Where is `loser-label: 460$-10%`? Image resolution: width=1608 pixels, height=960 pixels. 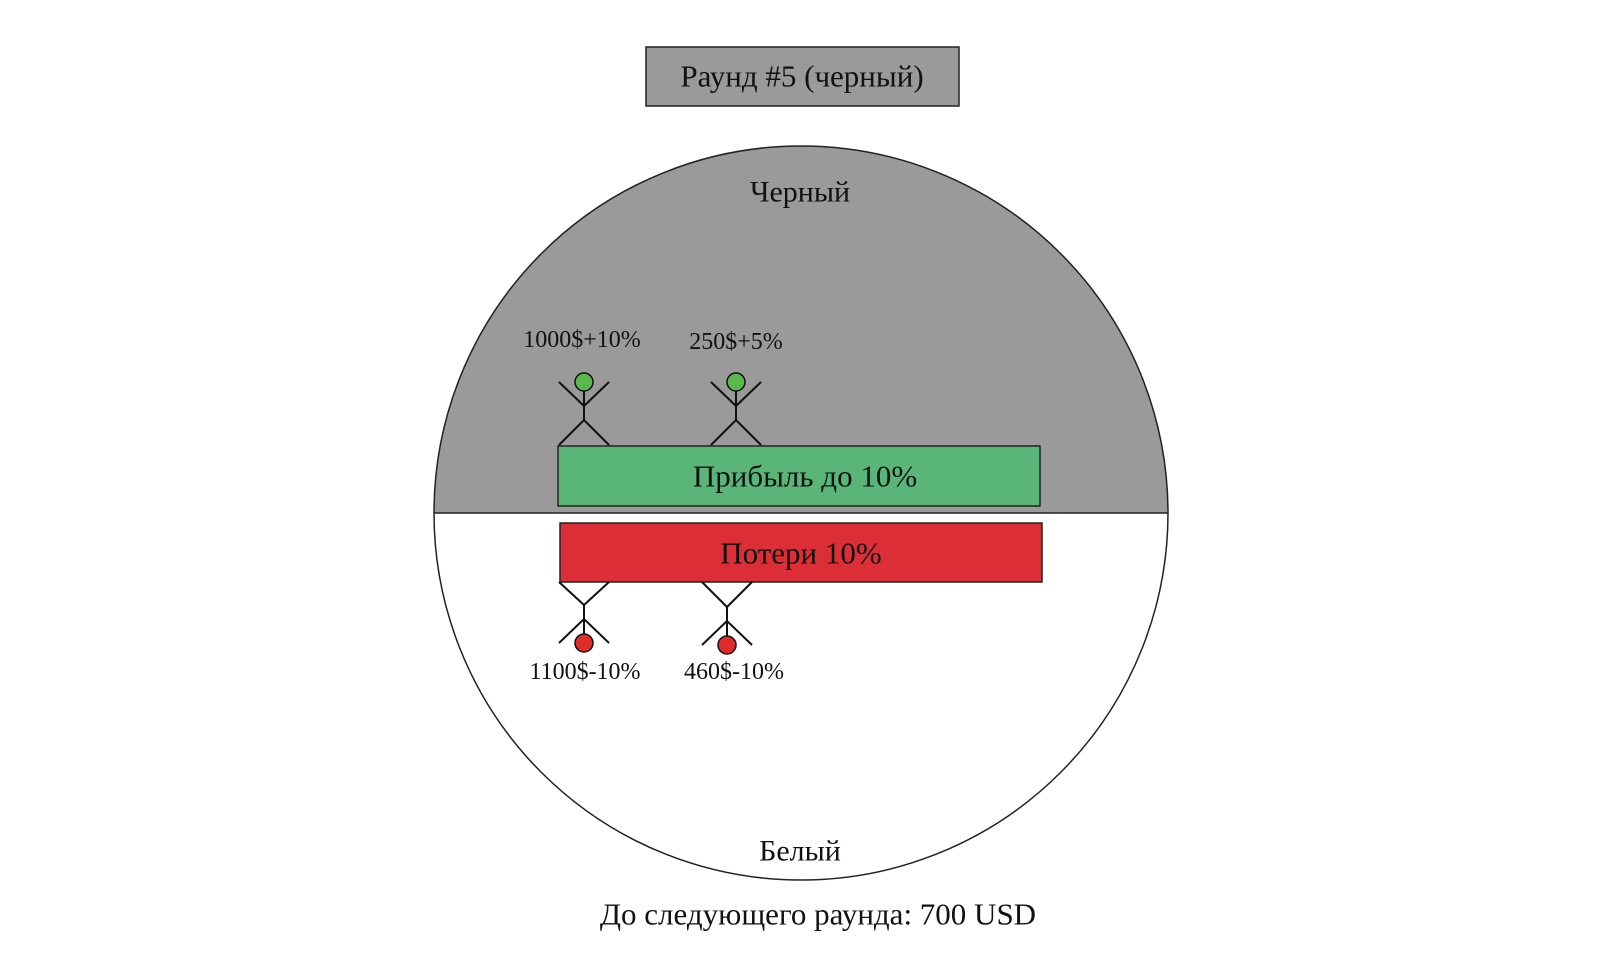
loser-label: 460$-10% is located at coordinates (734, 672).